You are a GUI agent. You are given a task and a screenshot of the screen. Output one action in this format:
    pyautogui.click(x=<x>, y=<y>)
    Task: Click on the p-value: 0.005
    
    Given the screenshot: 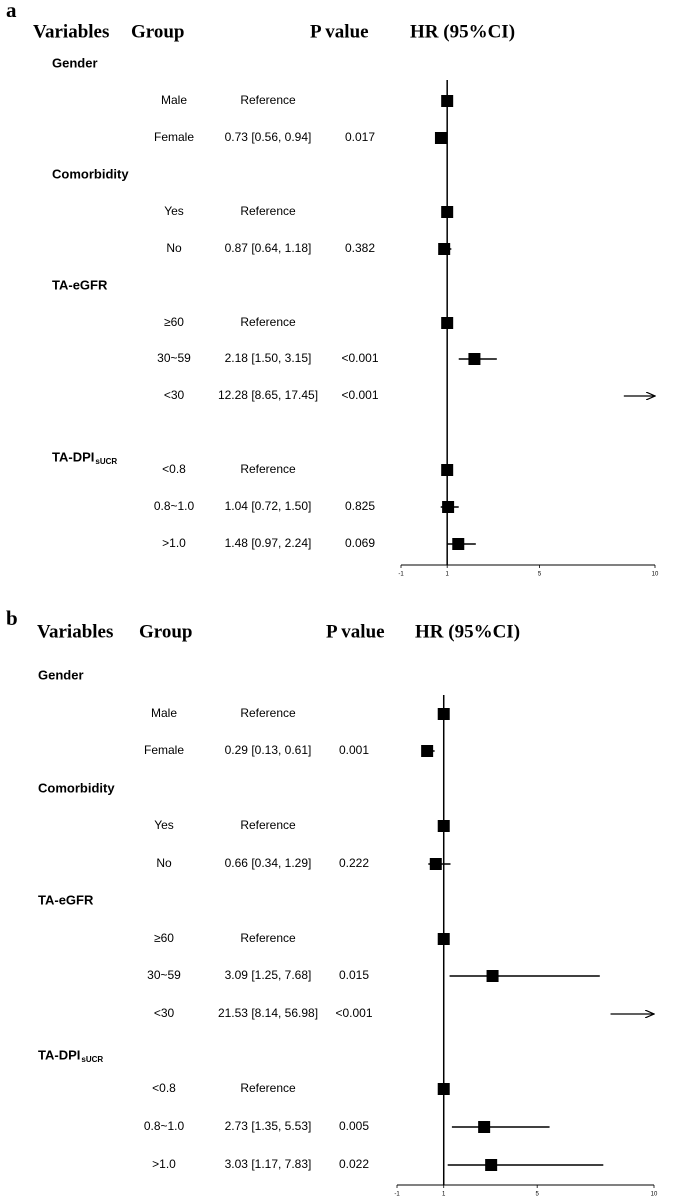 What is the action you would take?
    pyautogui.click(x=354, y=1126)
    